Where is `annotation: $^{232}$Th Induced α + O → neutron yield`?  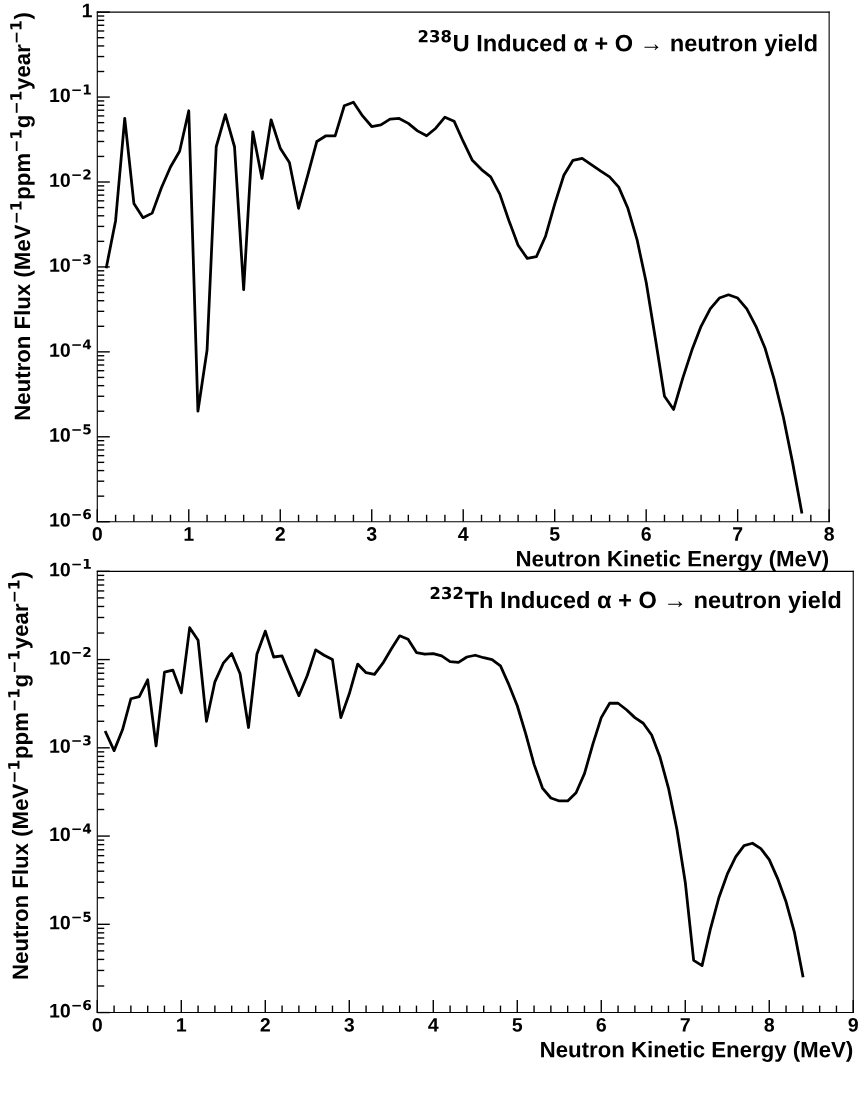 annotation: $^{232}$Th Induced α + O → neutron yield is located at coordinates (635, 599).